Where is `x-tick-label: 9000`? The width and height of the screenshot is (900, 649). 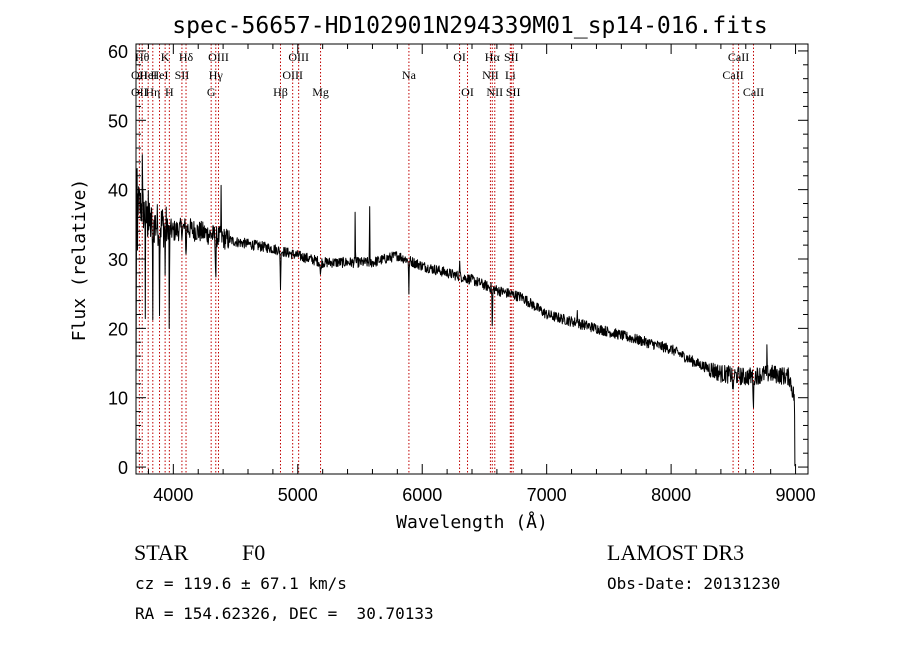 x-tick-label: 9000 is located at coordinates (796, 495).